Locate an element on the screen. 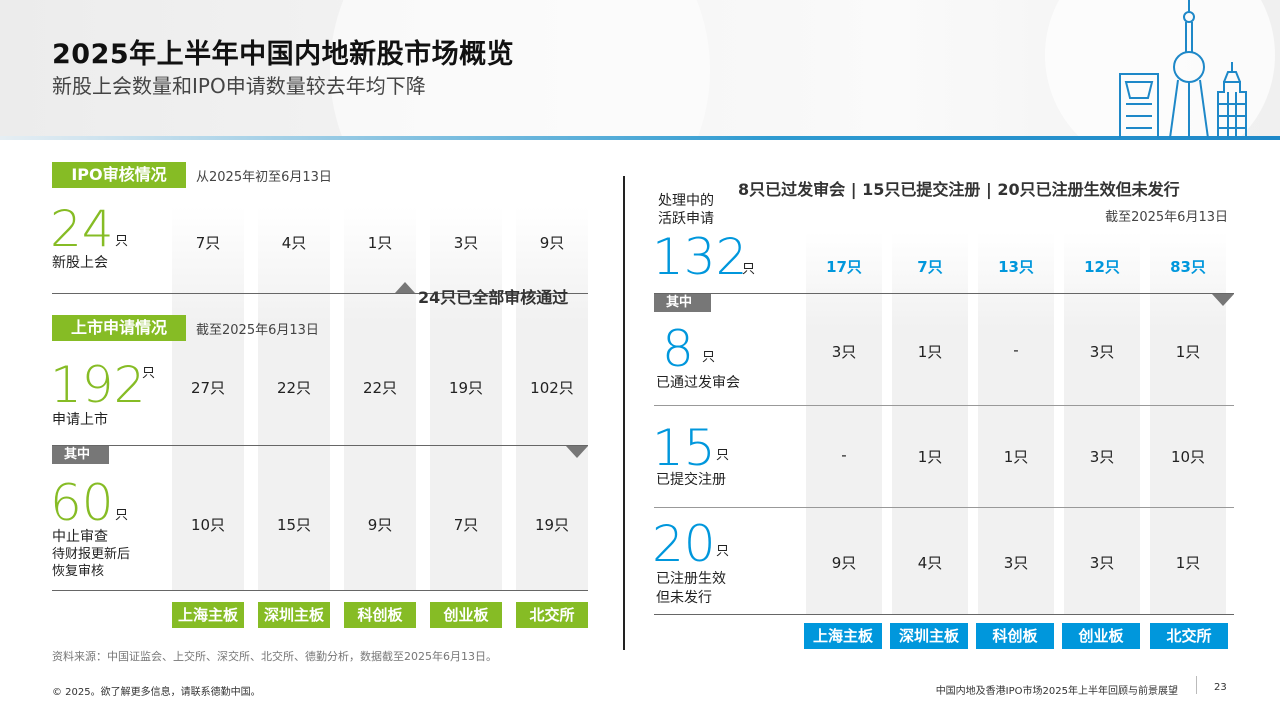 The image size is (1280, 720). suspended-star: 9只 is located at coordinates (380, 525).